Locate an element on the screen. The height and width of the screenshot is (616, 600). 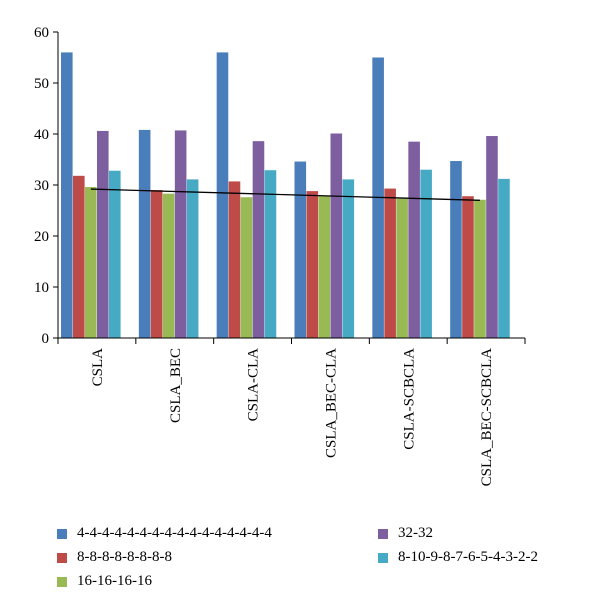
y-tick-label: 60 is located at coordinates (41, 33).